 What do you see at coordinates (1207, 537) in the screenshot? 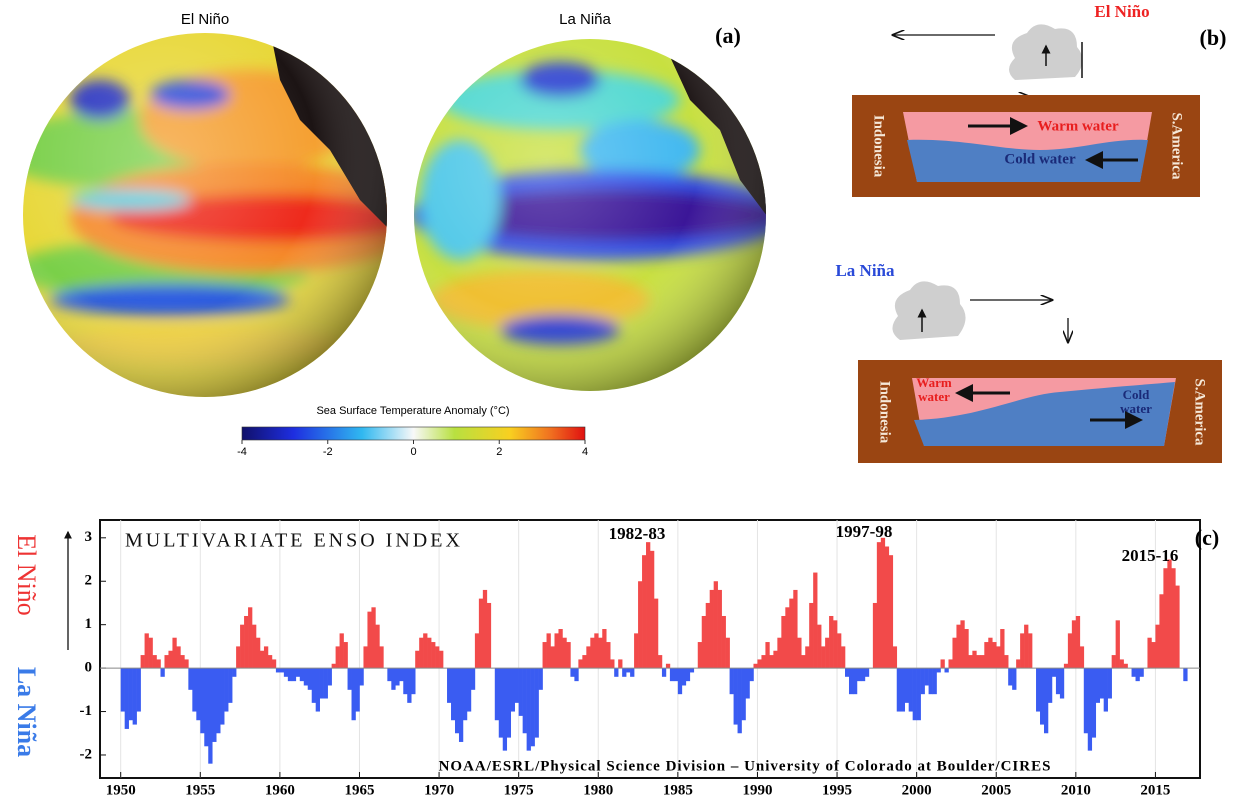
I see `panel-label: (c)` at bounding box center [1207, 537].